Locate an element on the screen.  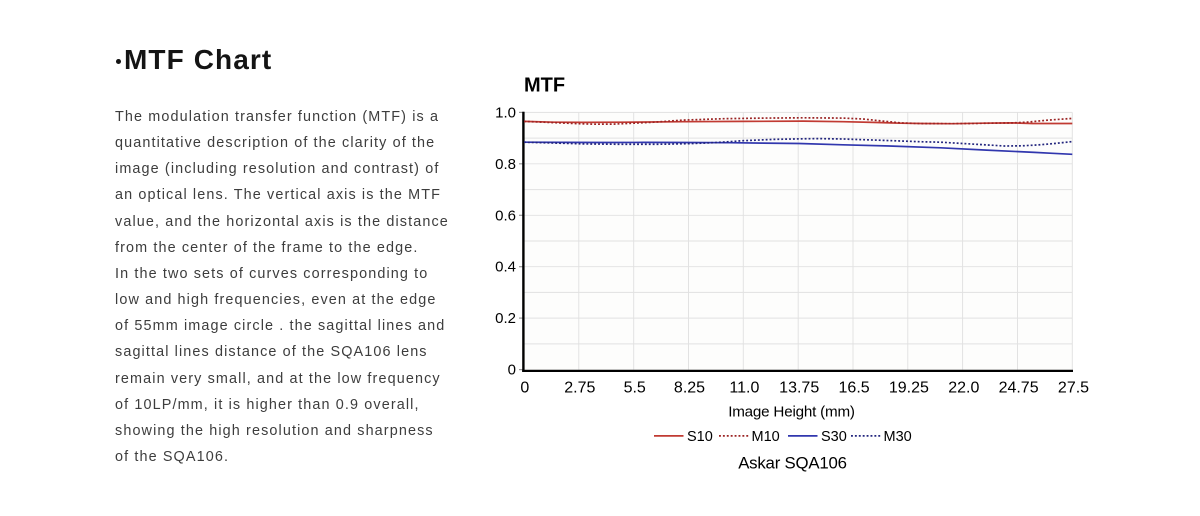
svg-text: MTF is located at coordinates (544, 86).